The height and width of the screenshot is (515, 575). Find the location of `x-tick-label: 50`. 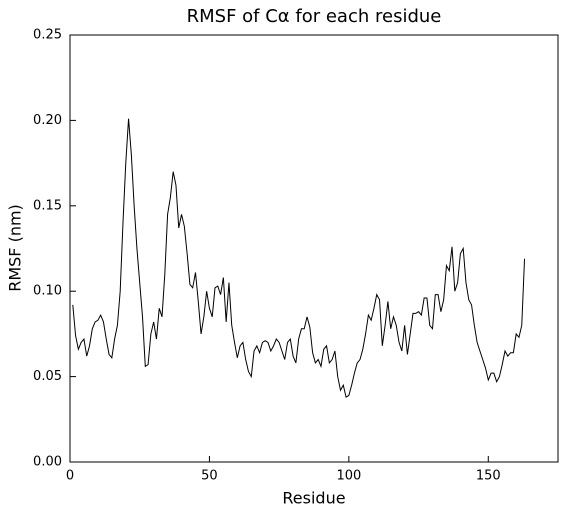

x-tick-label: 50 is located at coordinates (209, 476).